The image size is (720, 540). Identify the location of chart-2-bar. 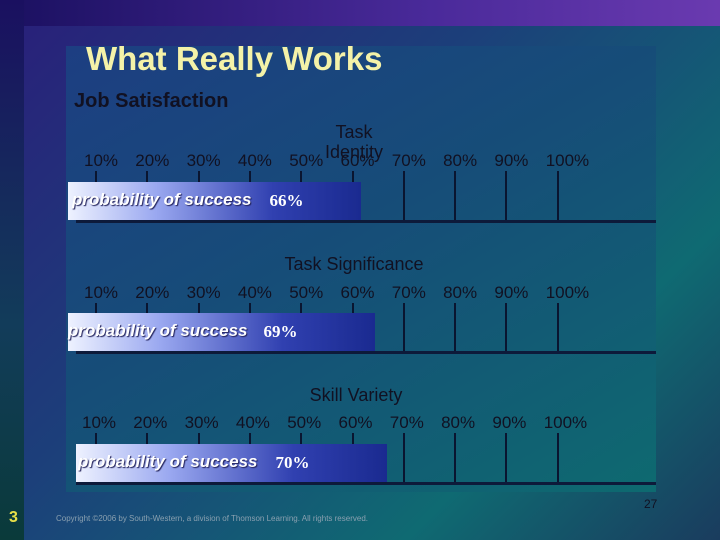
(221, 332).